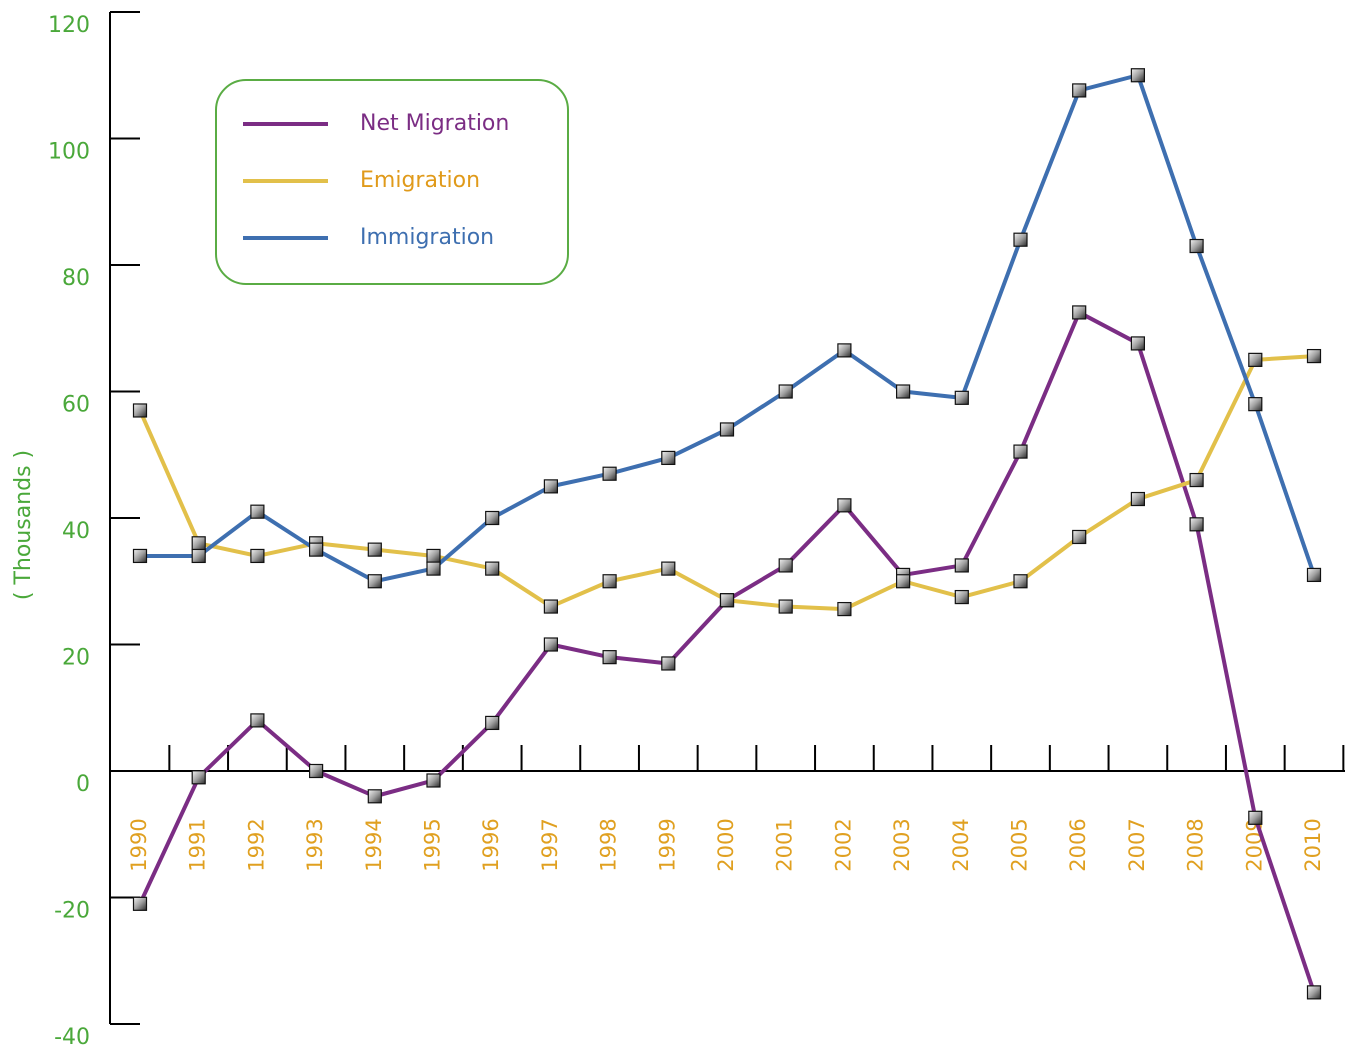  Describe the element at coordinates (72, 1037) in the screenshot. I see `y-tick-label: -40` at that location.